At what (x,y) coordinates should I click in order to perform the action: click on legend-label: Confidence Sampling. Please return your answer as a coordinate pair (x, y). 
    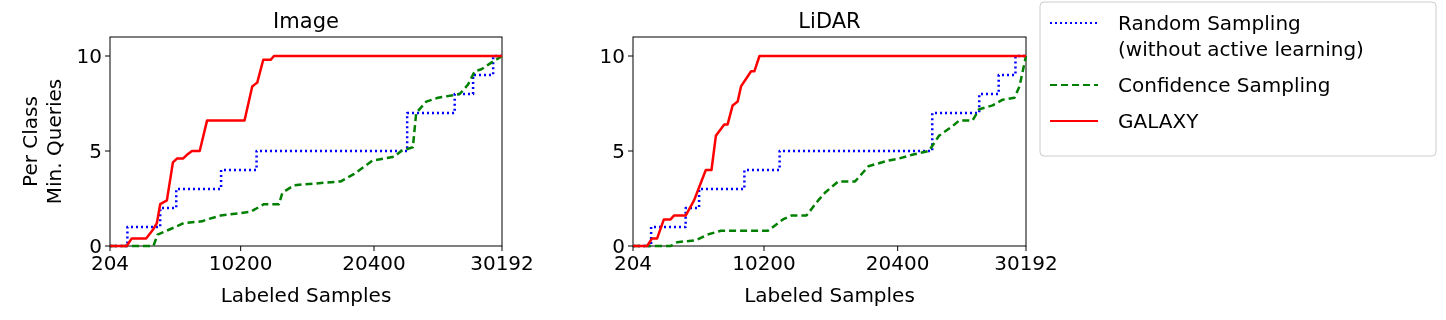
    Looking at the image, I should click on (1224, 85).